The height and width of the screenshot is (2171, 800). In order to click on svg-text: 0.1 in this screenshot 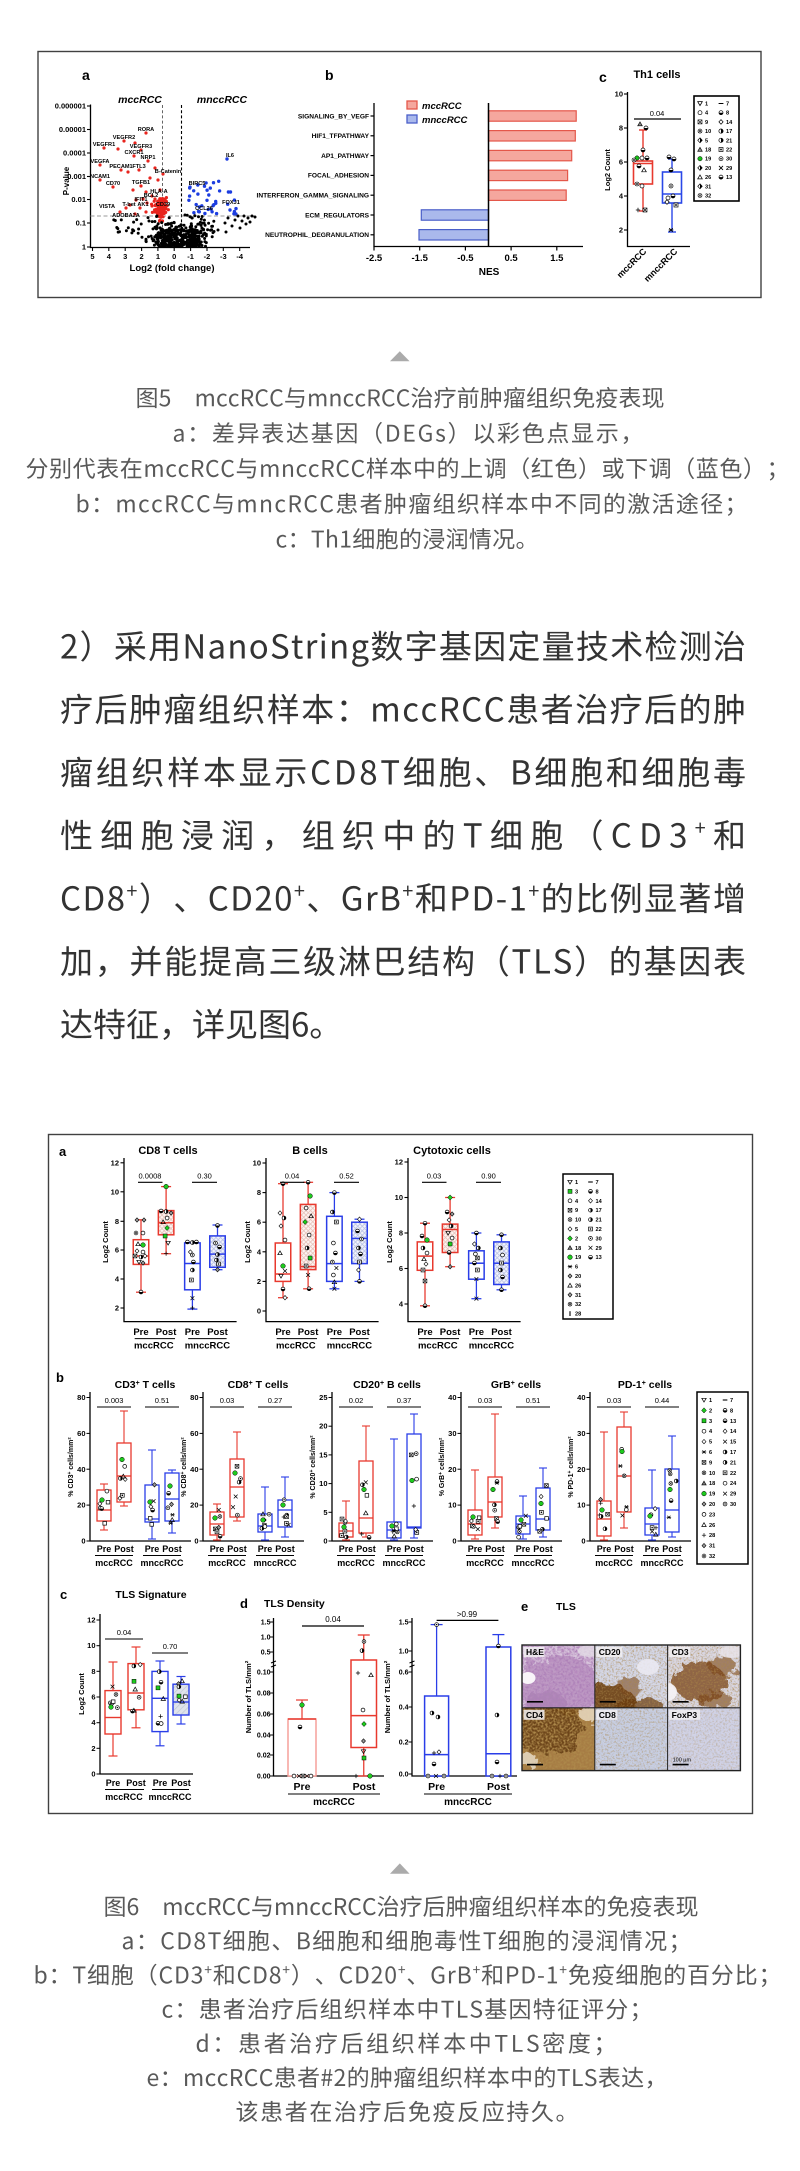, I will do `click(81, 223)`.